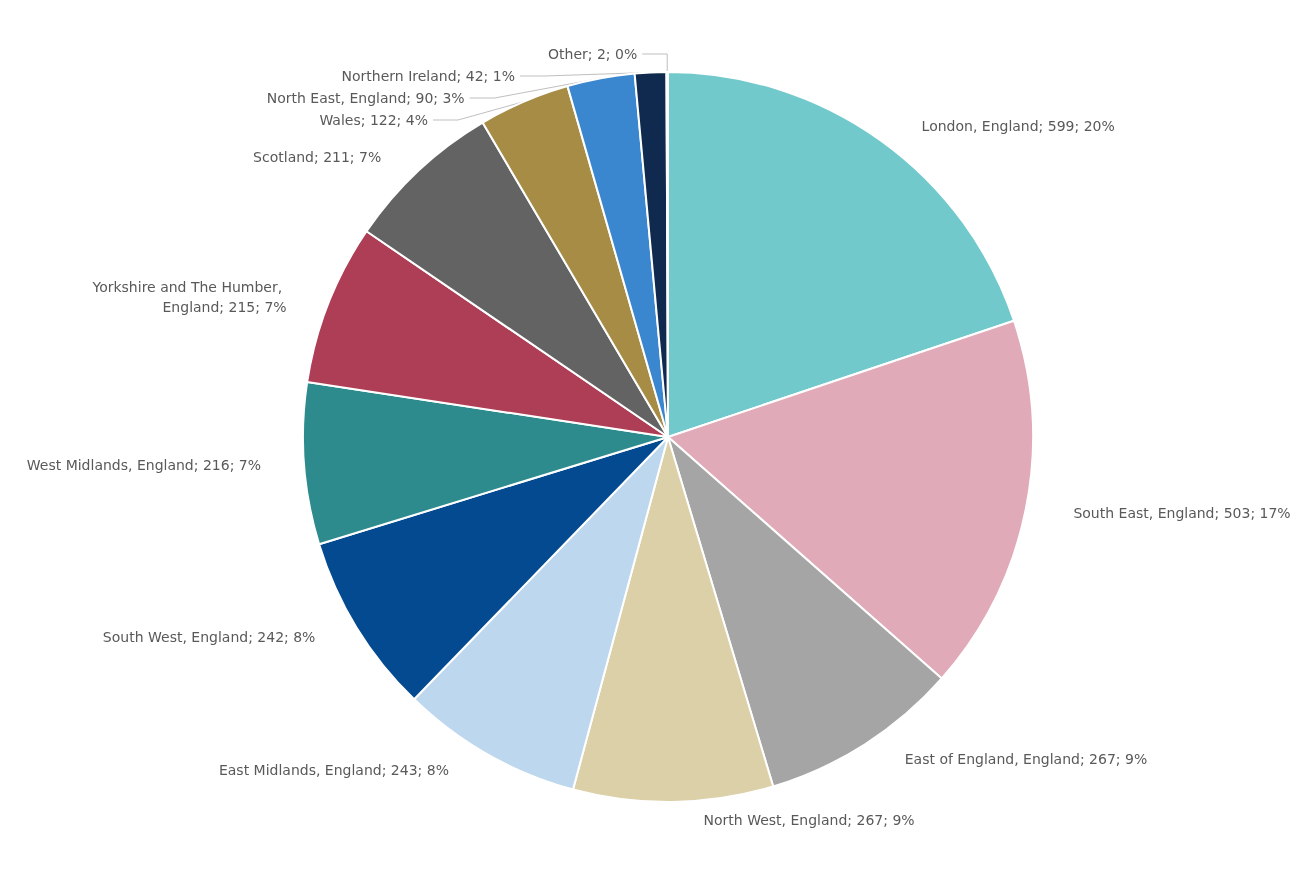 This screenshot has width=1311, height=869. What do you see at coordinates (189, 296) in the screenshot?
I see `slice-label: Yorkshire and The Humber, England; 215; 7%` at bounding box center [189, 296].